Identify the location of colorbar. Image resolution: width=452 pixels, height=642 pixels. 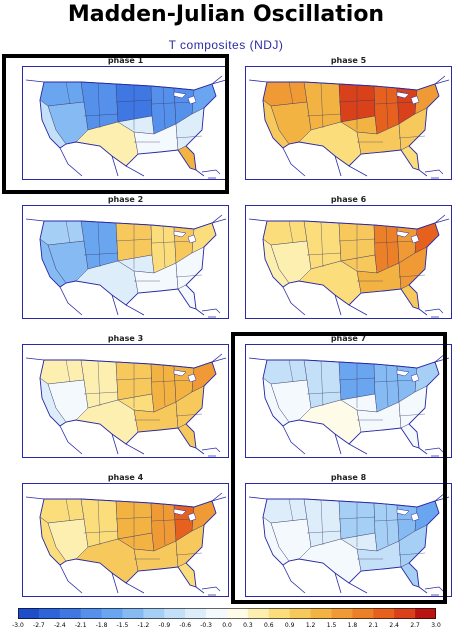
(227, 613).